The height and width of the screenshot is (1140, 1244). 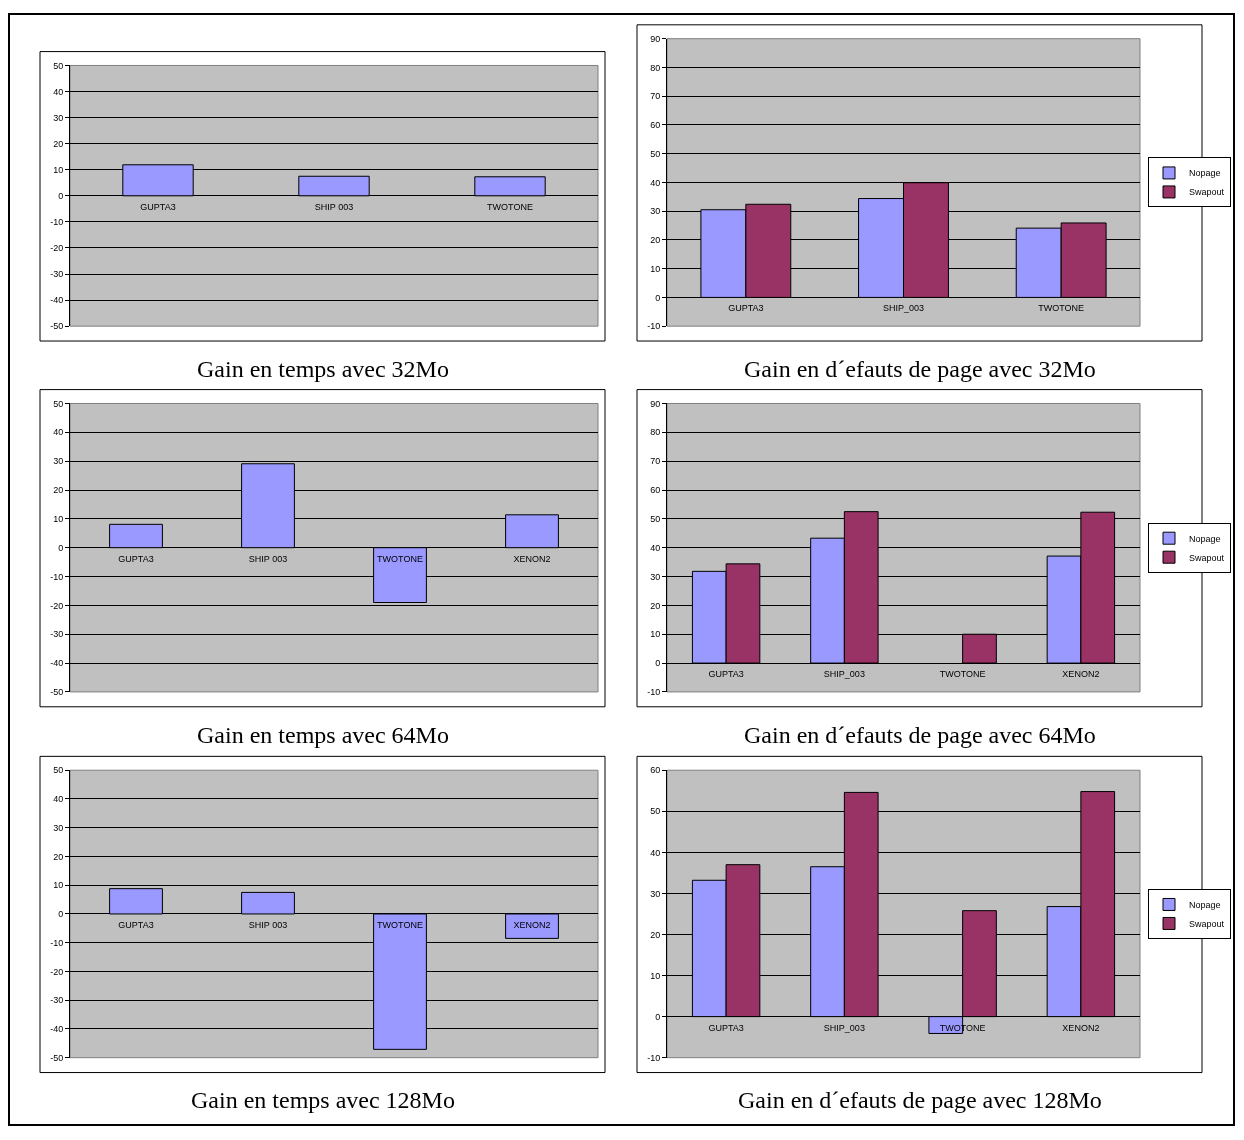 I want to click on text: Gain en temps avec 64Mo, so click(x=323, y=735).